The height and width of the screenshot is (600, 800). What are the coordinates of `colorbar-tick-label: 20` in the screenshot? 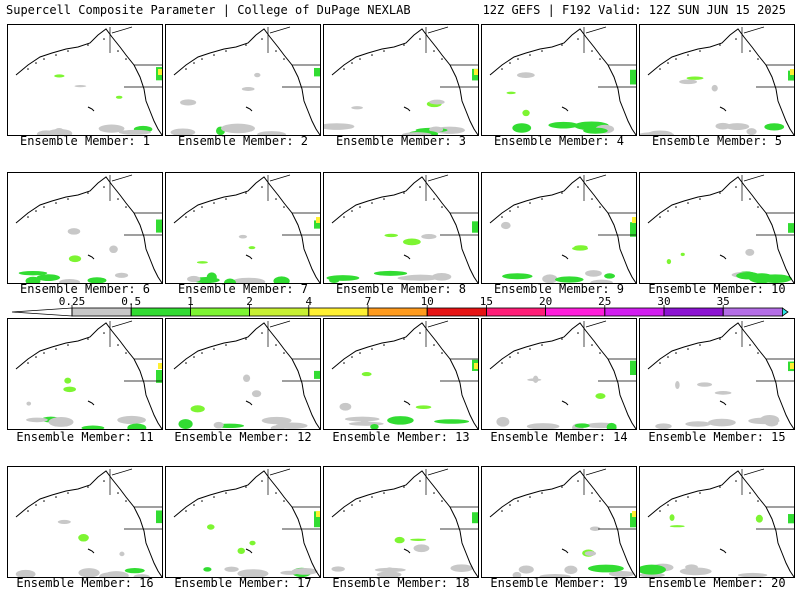 It's located at (545, 302).